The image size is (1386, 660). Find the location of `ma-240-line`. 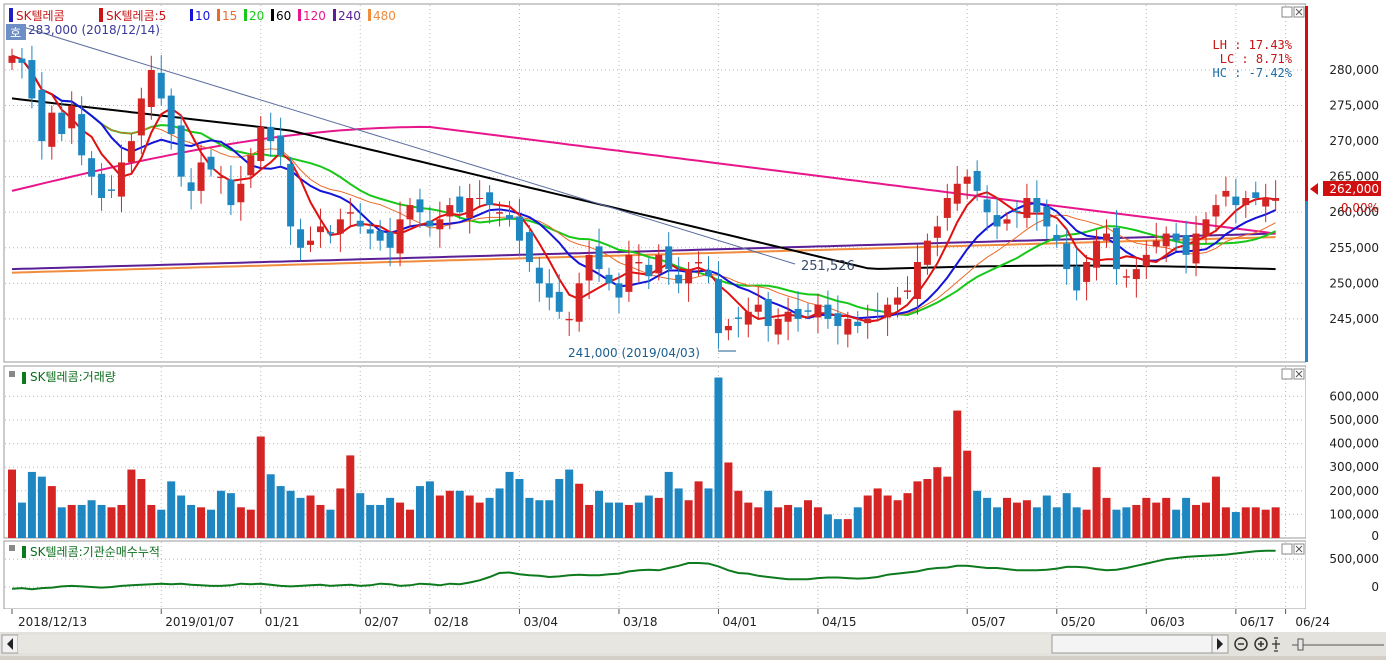

ma-240-line is located at coordinates (643, 251).